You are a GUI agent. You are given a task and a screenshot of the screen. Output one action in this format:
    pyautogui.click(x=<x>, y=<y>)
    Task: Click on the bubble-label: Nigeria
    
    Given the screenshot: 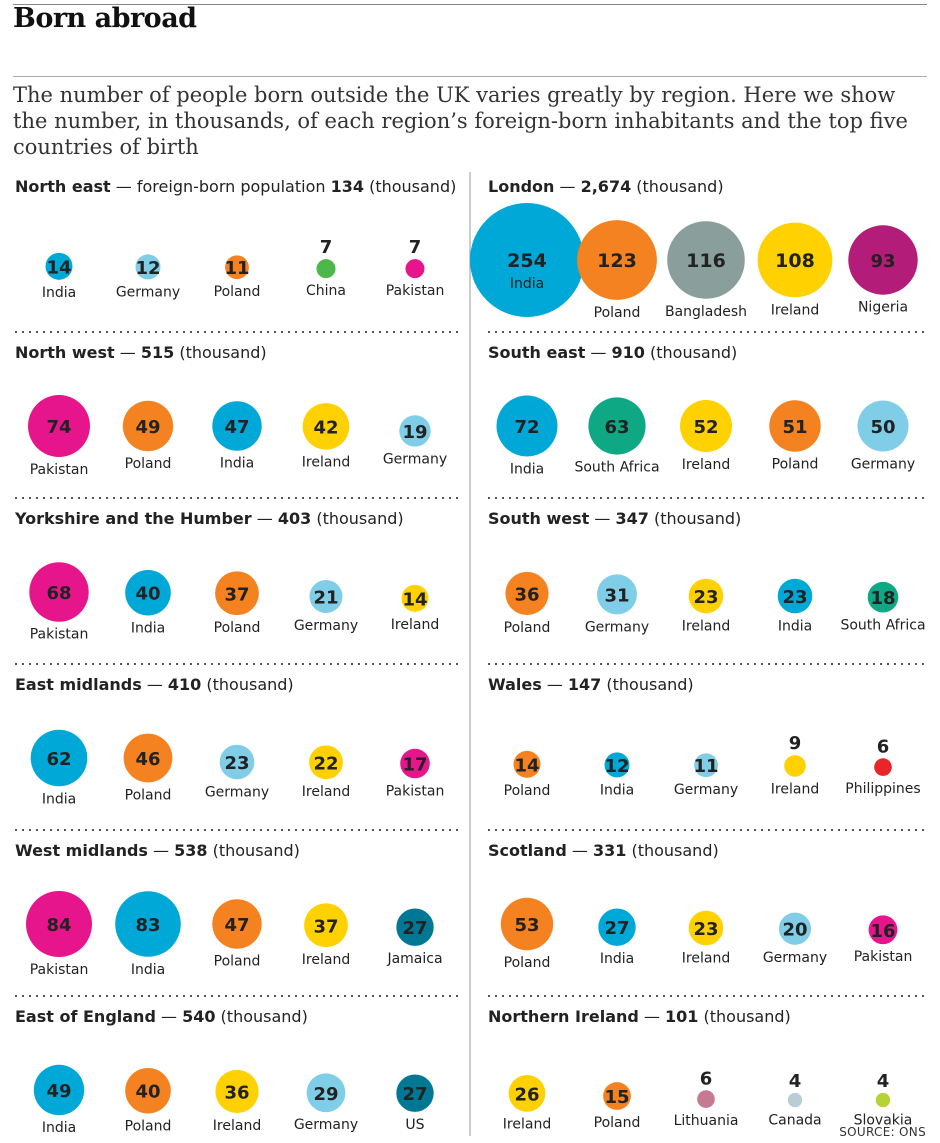 What is the action you would take?
    pyautogui.click(x=883, y=308)
    